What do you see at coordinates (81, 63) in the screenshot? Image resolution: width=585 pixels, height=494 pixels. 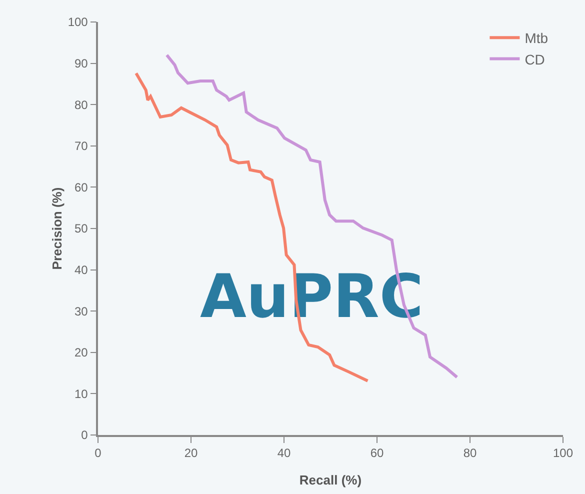 I see `y-tick-label: 90` at bounding box center [81, 63].